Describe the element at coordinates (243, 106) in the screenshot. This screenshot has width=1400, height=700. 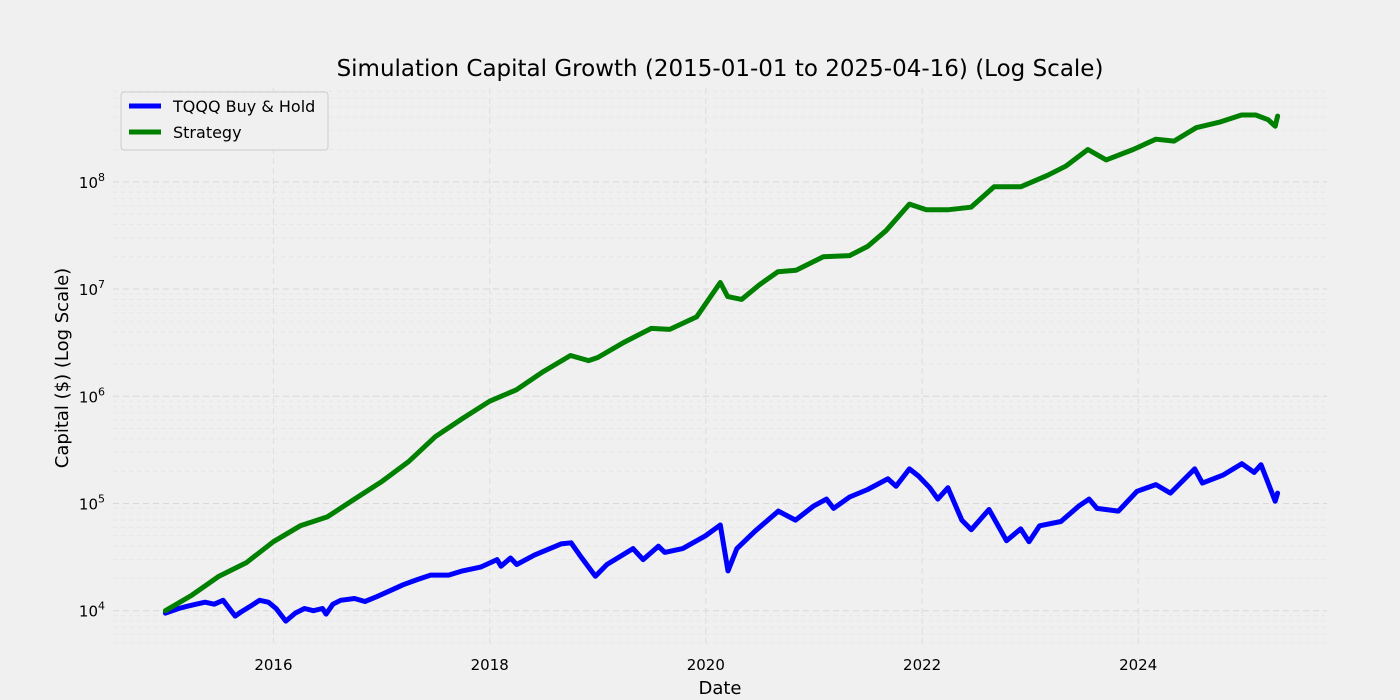
I see `legend-label-tqqq: TQQQ Buy & Hold` at that location.